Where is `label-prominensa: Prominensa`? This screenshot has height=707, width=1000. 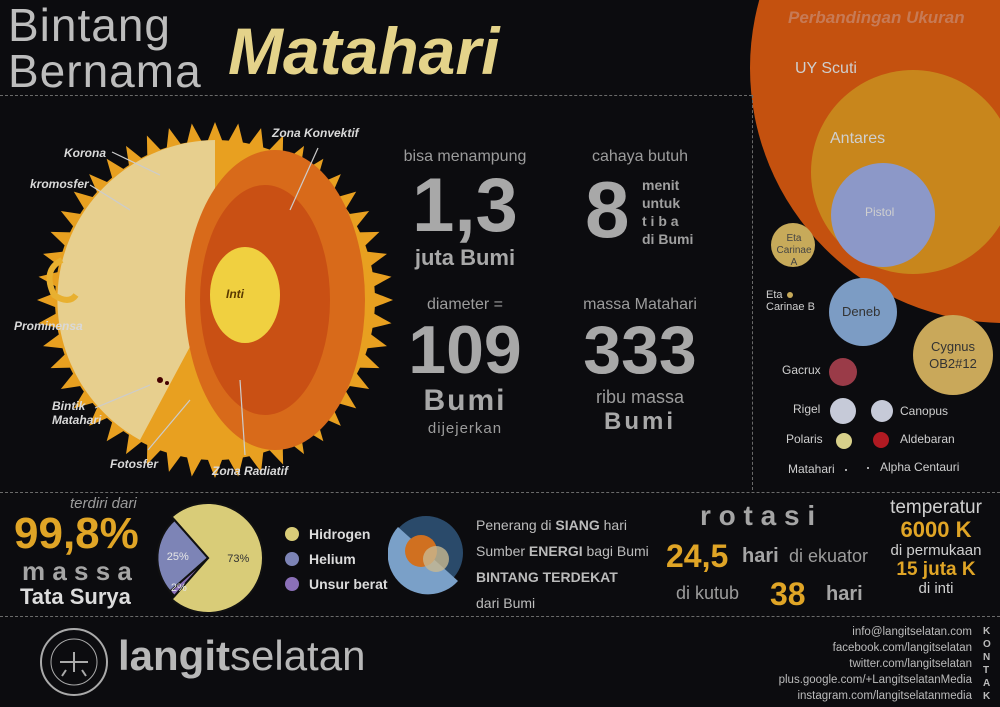 label-prominensa: Prominensa is located at coordinates (48, 326).